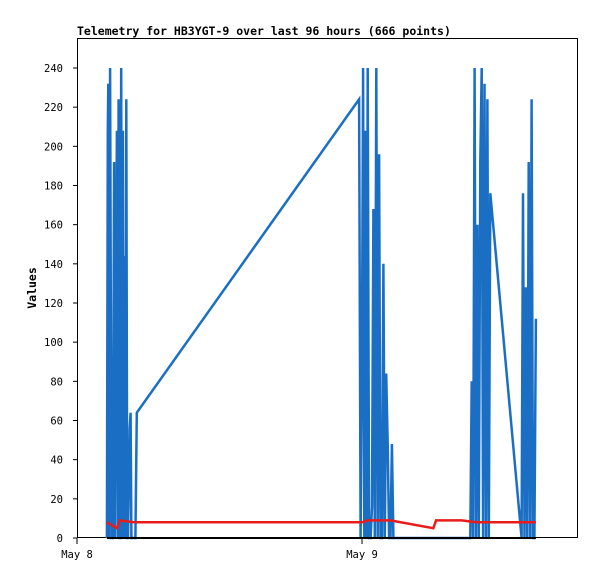 The height and width of the screenshot is (584, 597). Describe the element at coordinates (77, 555) in the screenshot. I see `x-tick-label: May 8` at that location.